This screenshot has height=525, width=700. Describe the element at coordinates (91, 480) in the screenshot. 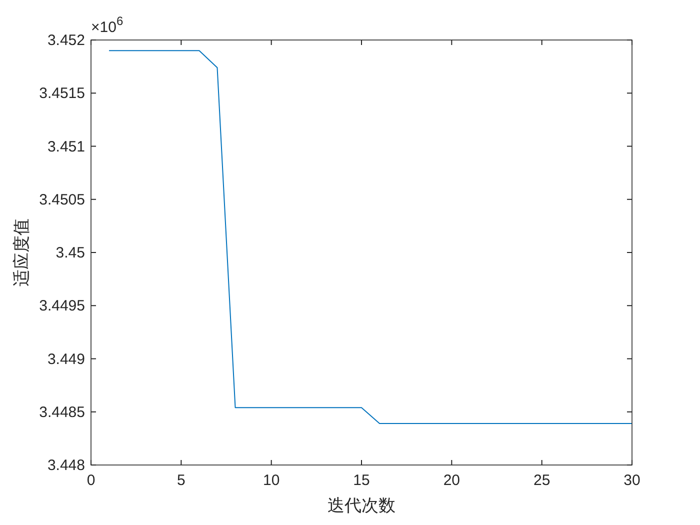

I see `x-tick-label: 0` at that location.